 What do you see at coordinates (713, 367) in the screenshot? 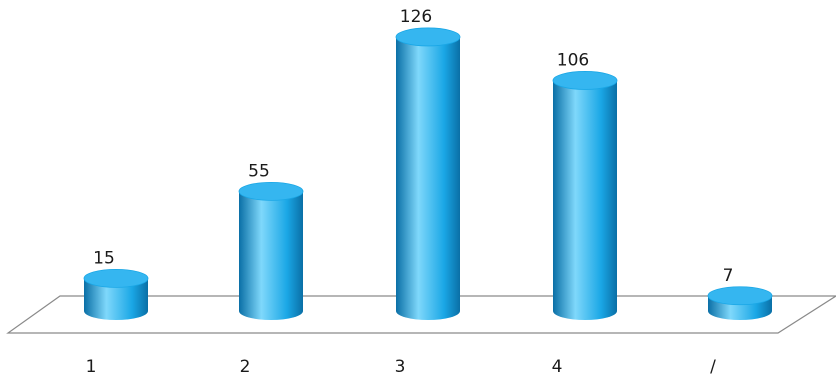
I see `x-tick-label: /` at bounding box center [713, 367].